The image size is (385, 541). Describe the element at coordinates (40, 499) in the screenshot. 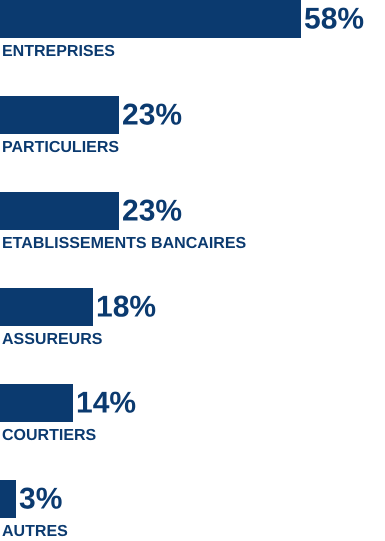

I see `data-label: 3%` at that location.